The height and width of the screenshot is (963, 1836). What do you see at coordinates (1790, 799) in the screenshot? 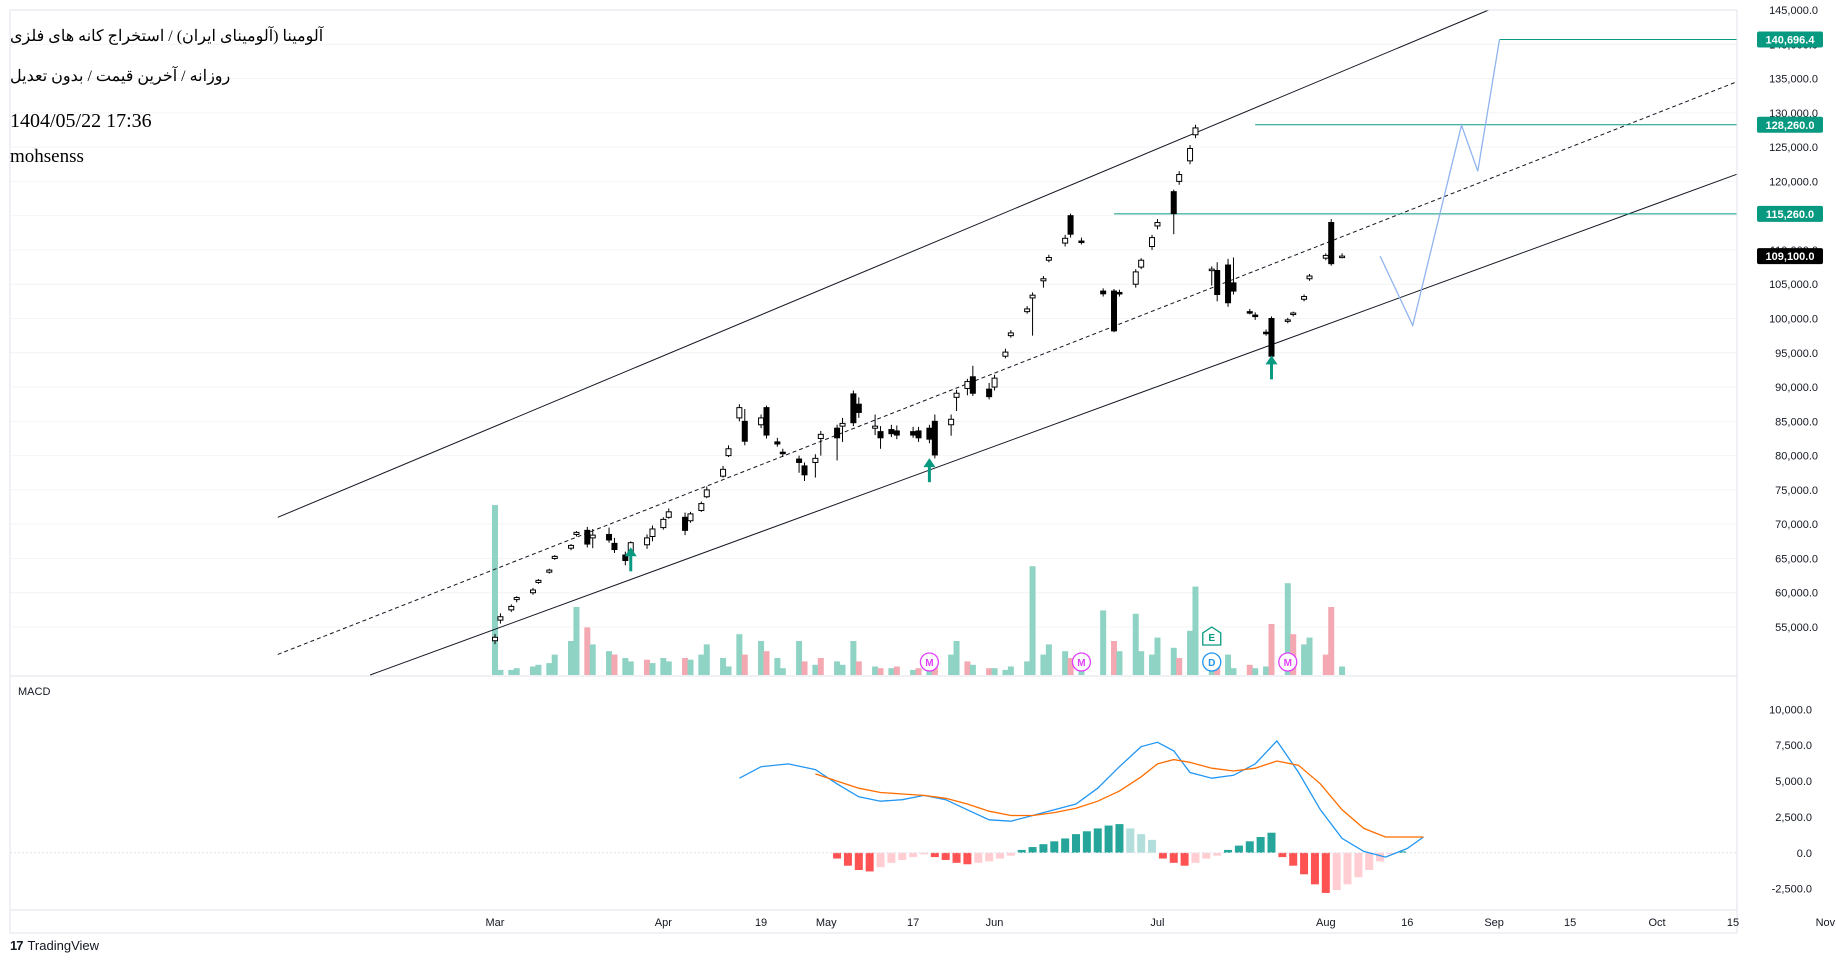
I see `macd-axis: -2,500.0 0.0 2,500.0 5,000.0 7,500.0 10,000.0` at bounding box center [1790, 799].